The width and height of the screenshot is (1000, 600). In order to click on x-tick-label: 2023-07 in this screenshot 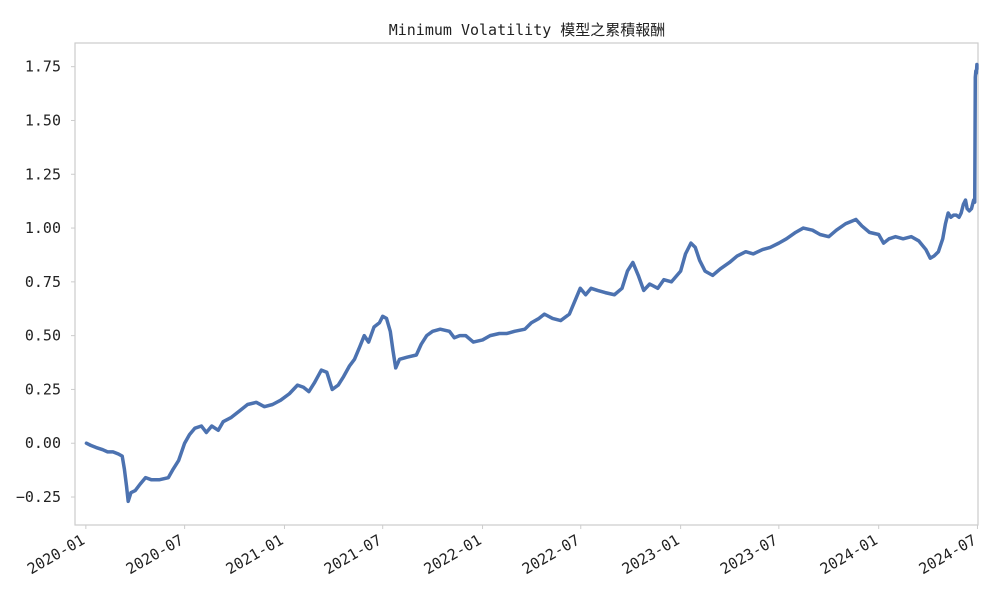, I will do `click(749, 554)`.